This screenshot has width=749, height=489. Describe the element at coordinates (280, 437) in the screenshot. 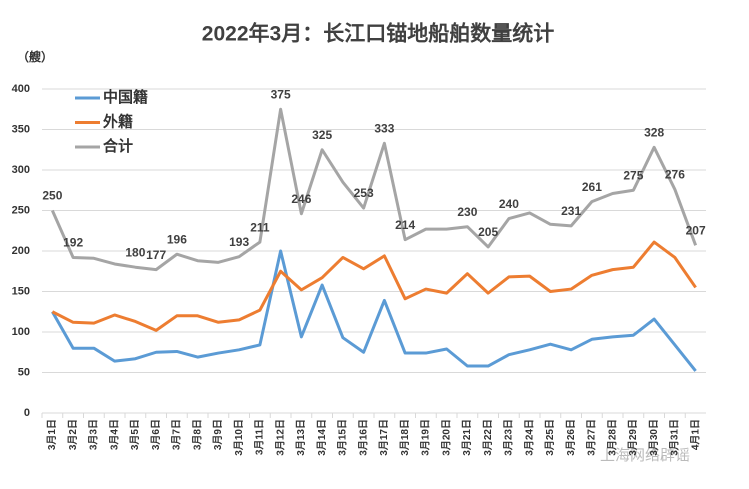

I see `x-tick-label: 3月12日` at that location.